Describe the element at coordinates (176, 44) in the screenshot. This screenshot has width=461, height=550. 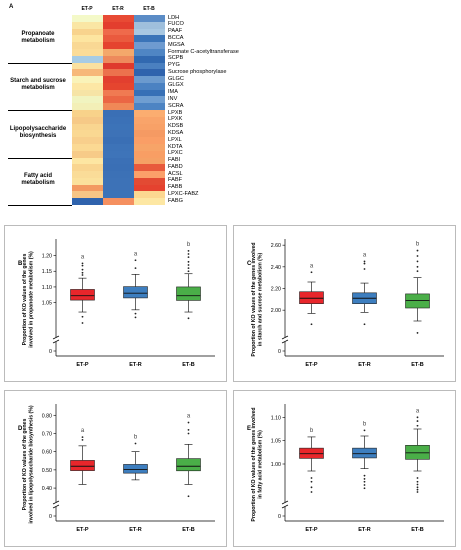
I see `heatmap-gene-label: MGSA` at that location.